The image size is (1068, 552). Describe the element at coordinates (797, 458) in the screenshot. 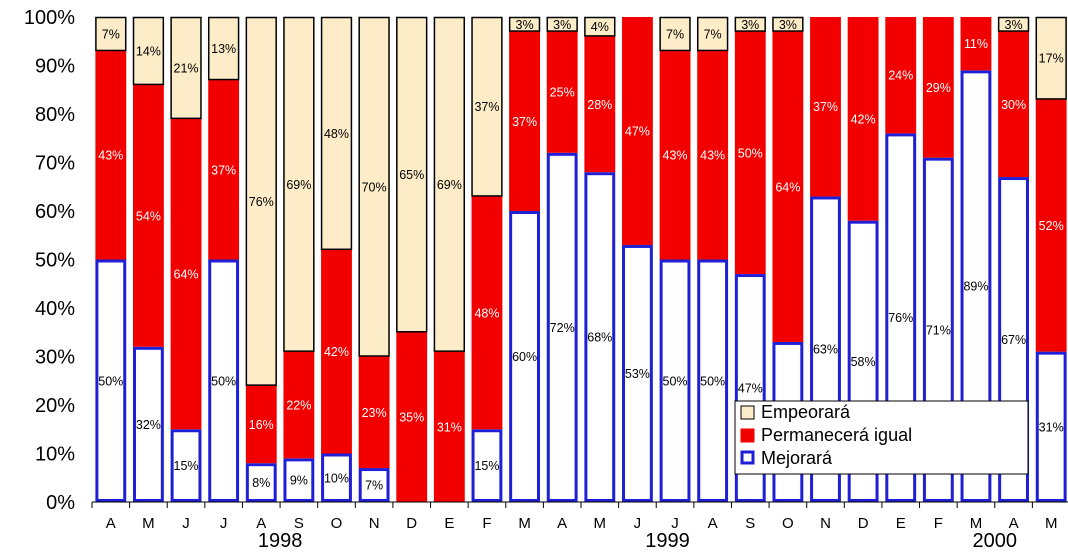

I see `legend-label-mejorara: Mejorará` at that location.